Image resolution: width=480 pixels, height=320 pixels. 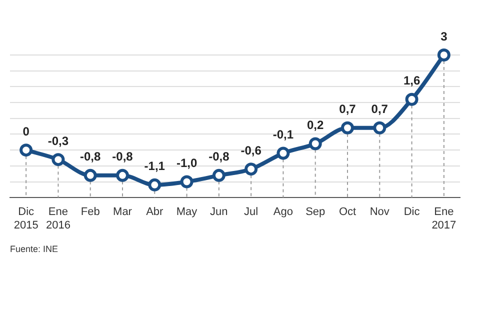 I want to click on data-label: -1,1, so click(x=155, y=166).